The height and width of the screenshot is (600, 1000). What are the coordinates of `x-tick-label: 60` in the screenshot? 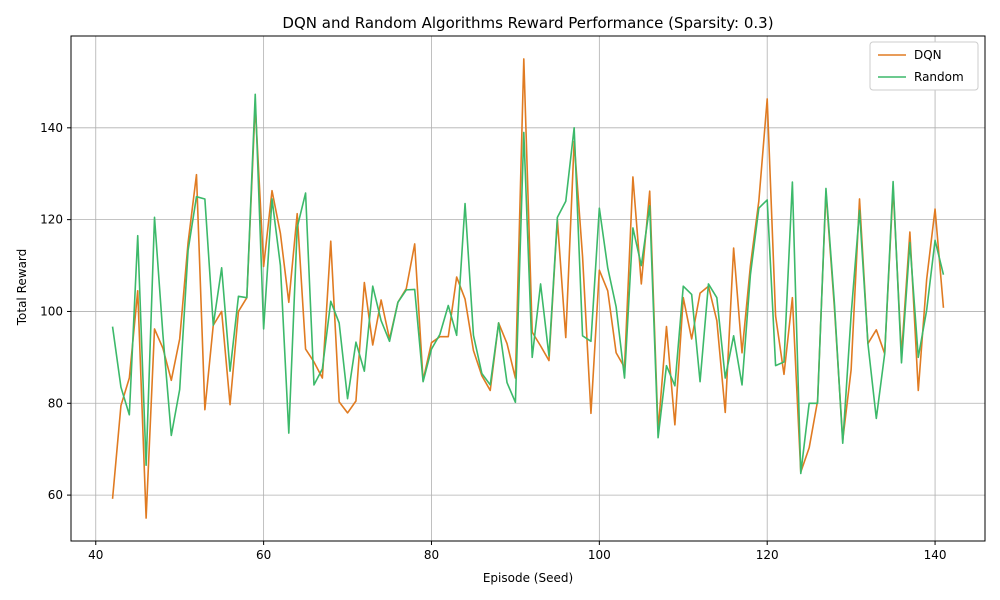 It's located at (263, 555).